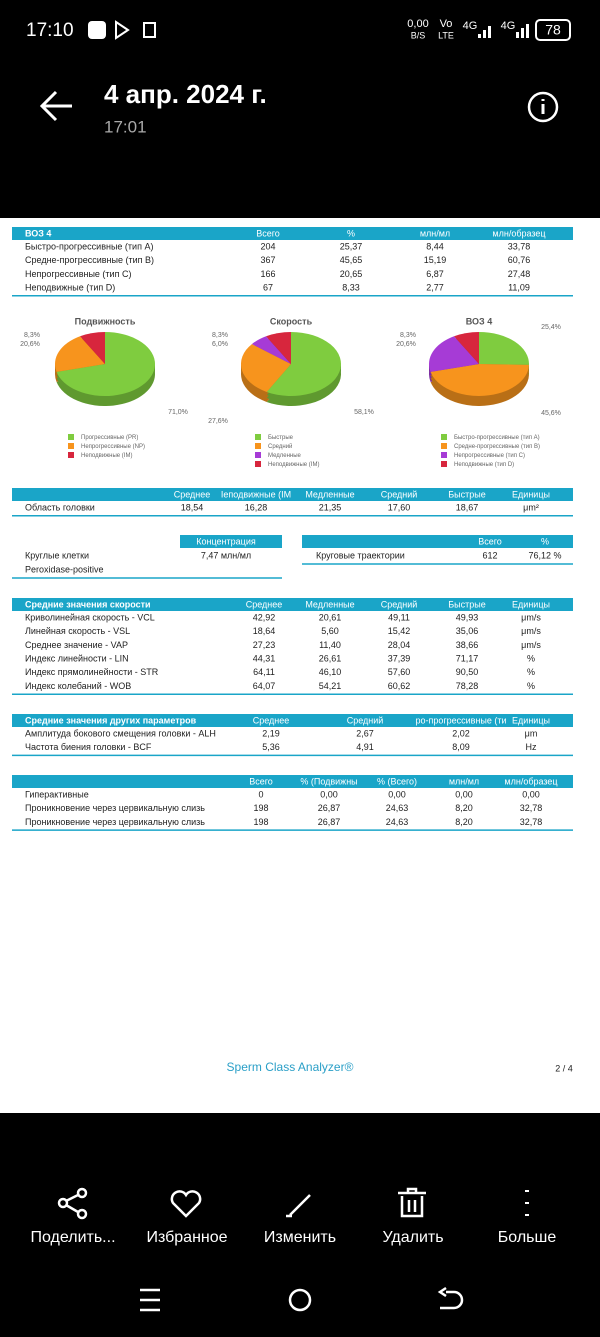 The height and width of the screenshot is (1337, 600). Describe the element at coordinates (57, 555) in the screenshot. I see `row-label: Круглые клетки` at that location.